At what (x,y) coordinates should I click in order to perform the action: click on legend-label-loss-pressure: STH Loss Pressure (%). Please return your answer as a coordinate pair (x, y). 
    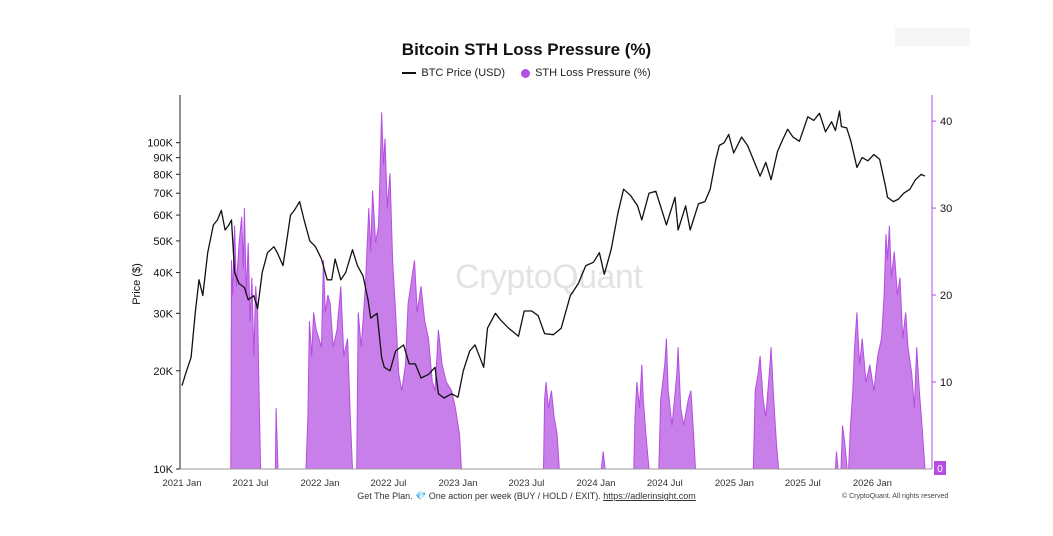
    Looking at the image, I should click on (593, 73).